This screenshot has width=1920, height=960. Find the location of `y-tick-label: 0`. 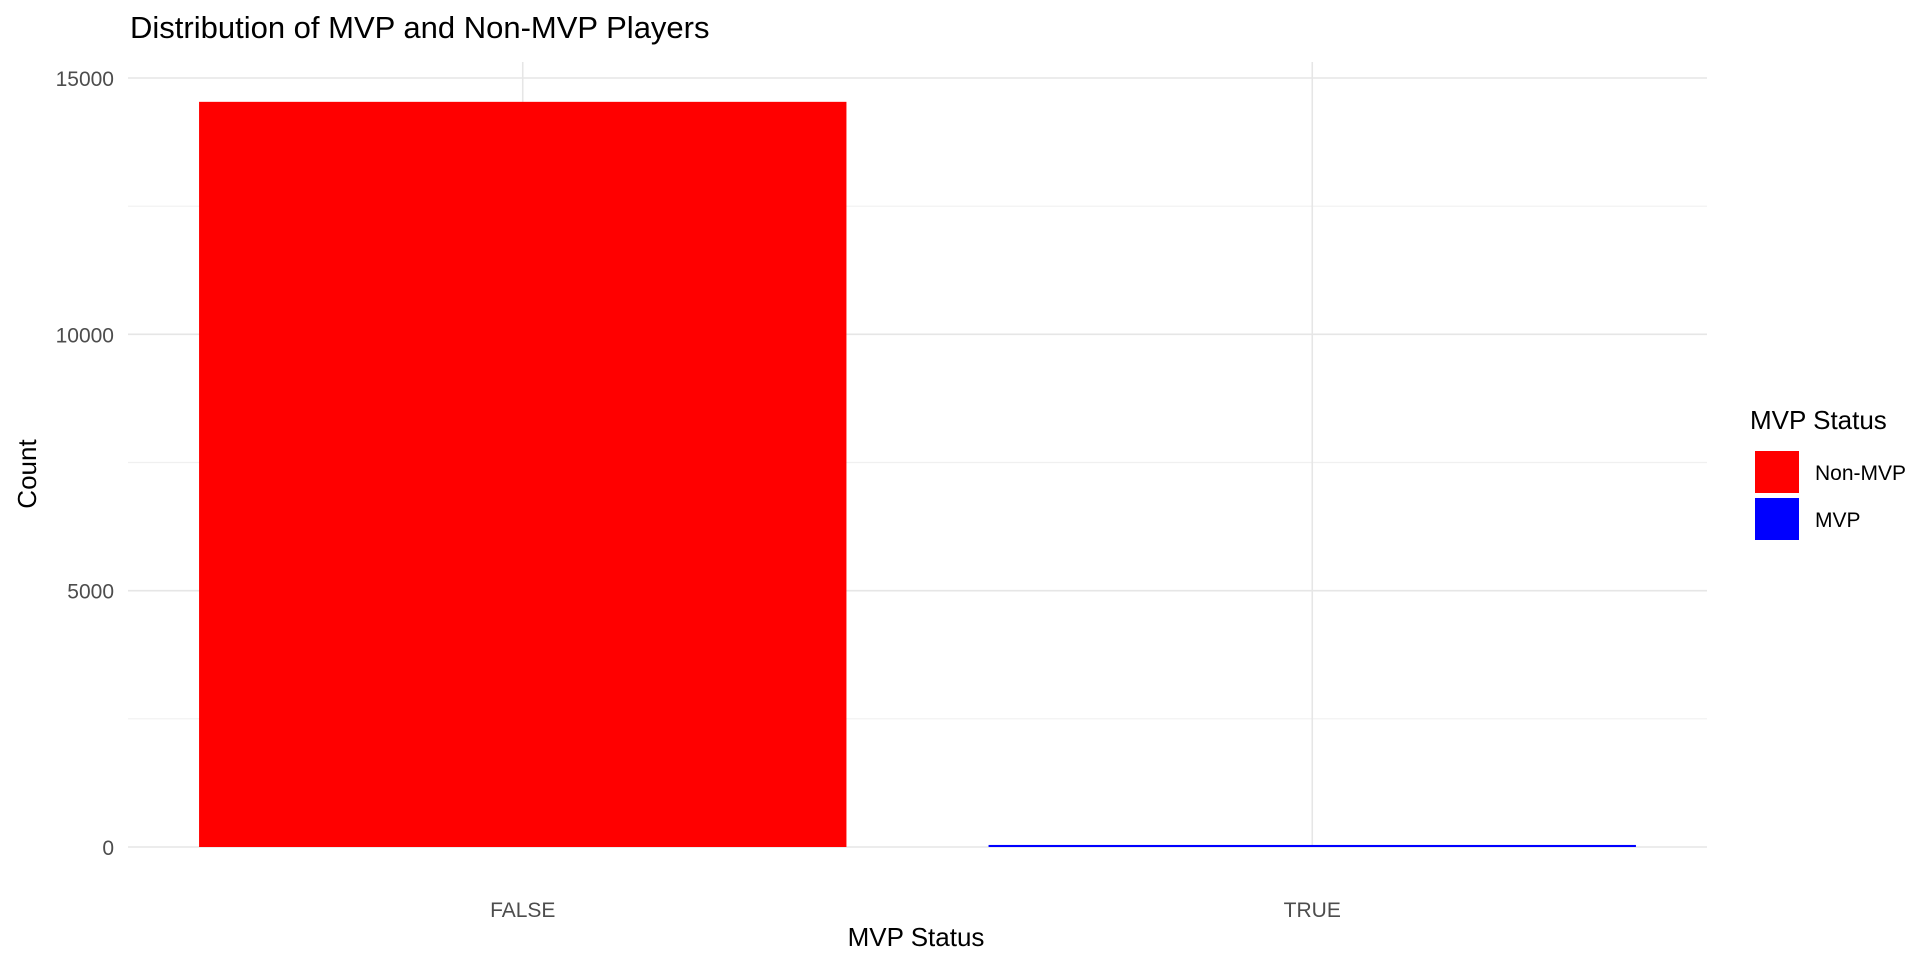

y-tick-label: 0 is located at coordinates (108, 848).